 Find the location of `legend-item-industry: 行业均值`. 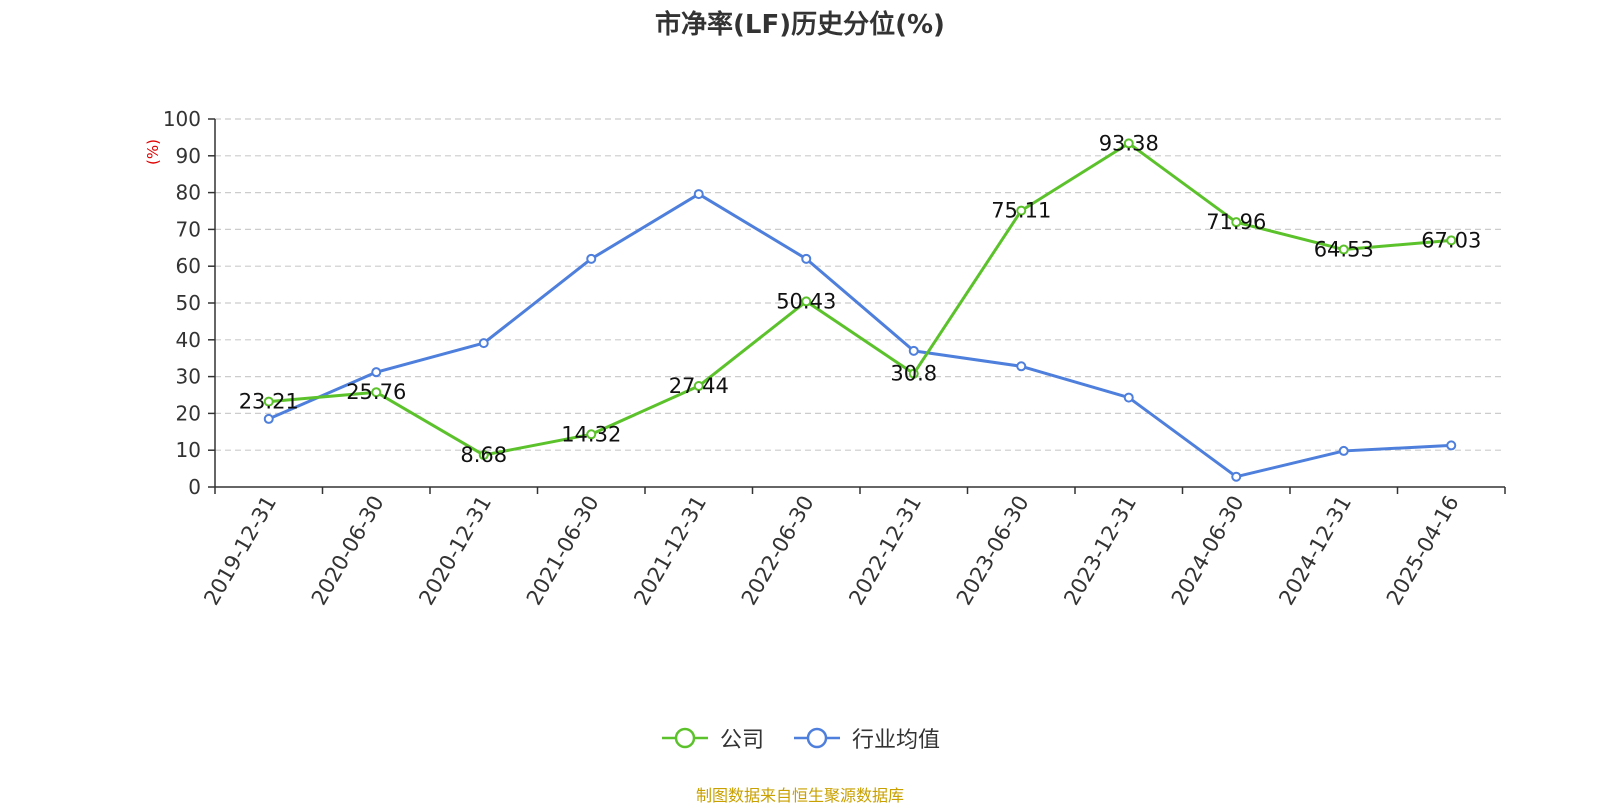

legend-item-industry: 行业均值 is located at coordinates (866, 738).